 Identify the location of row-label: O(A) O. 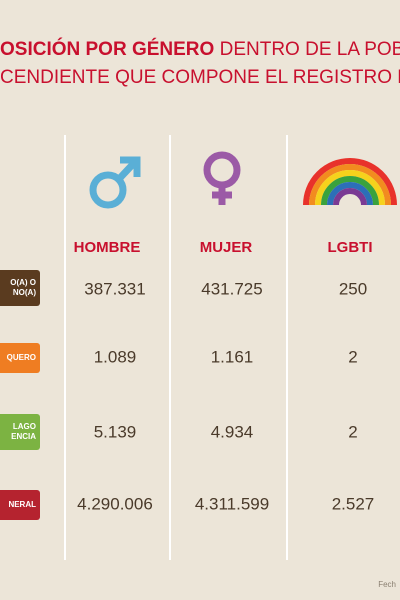
(23, 282).